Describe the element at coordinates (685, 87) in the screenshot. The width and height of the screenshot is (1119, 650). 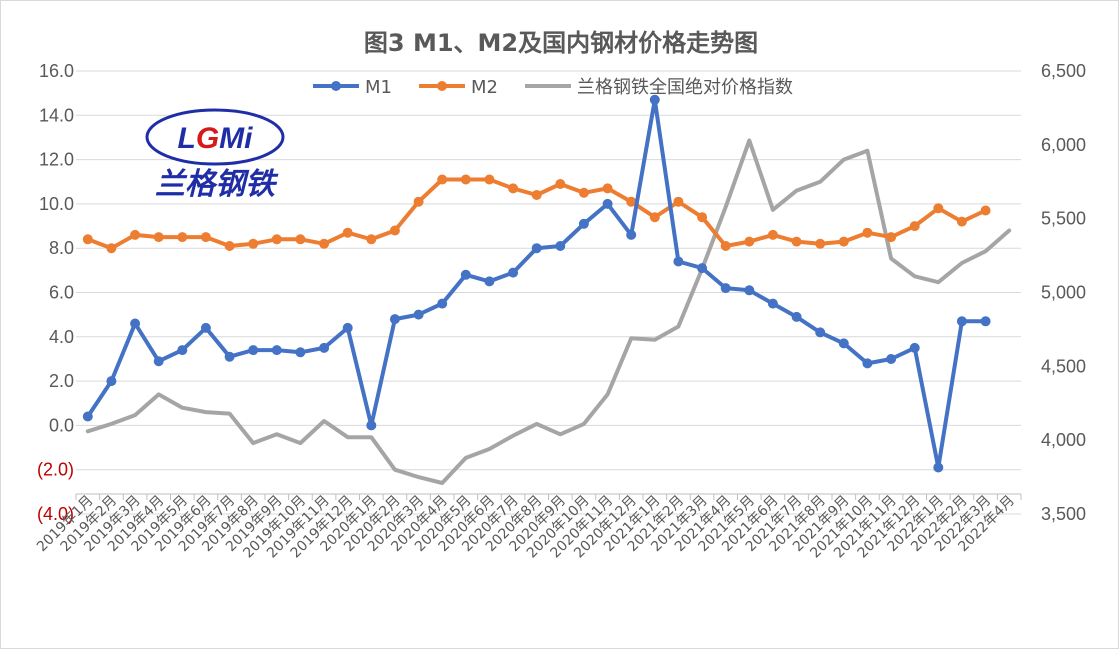
I see `legend-label: 兰格钢铁全国绝对价格指数` at that location.